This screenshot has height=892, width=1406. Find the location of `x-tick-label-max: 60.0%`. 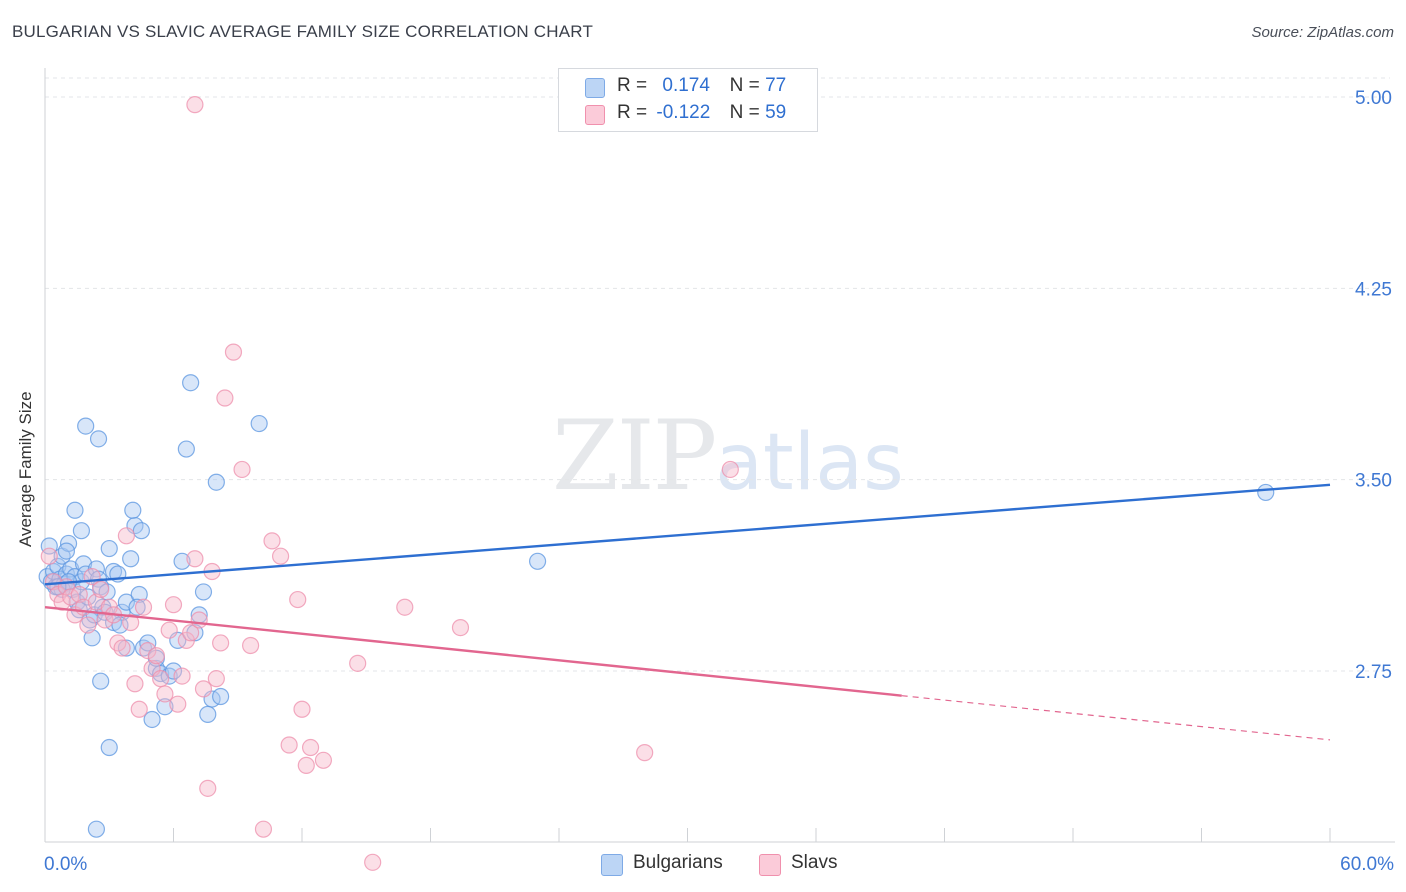

x-tick-label-max: 60.0% is located at coordinates (1367, 864).